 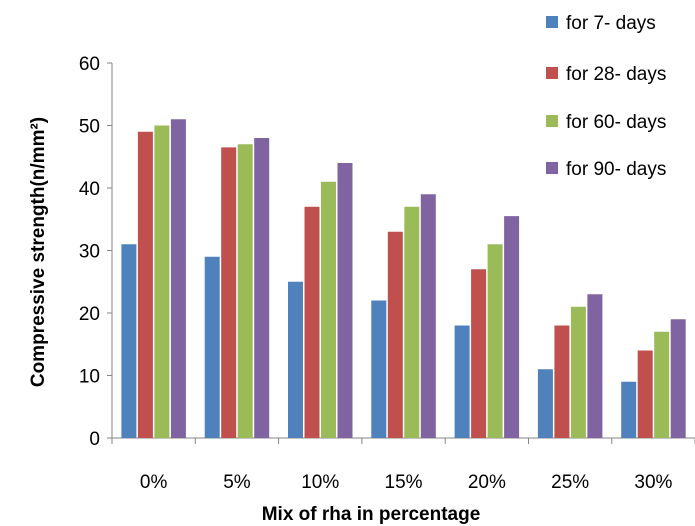 I want to click on y-tick-label: 30, so click(x=89, y=252).